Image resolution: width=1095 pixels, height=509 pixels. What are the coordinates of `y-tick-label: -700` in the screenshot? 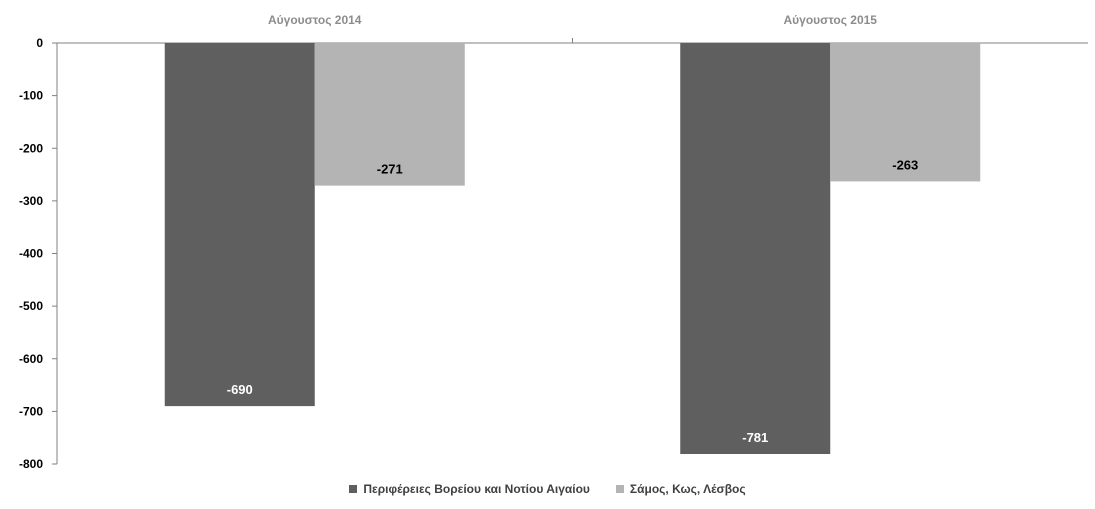 It's located at (31, 411).